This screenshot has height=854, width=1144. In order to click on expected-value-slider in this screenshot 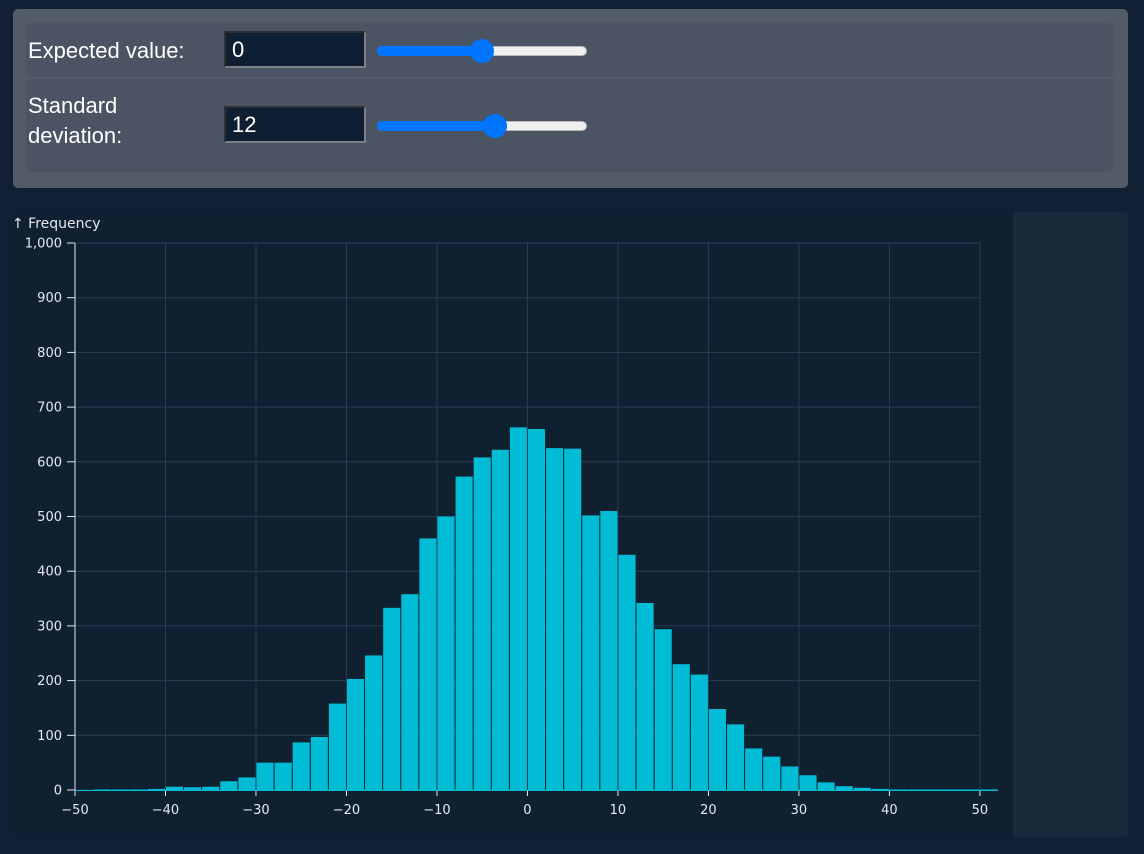, I will do `click(483, 51)`.